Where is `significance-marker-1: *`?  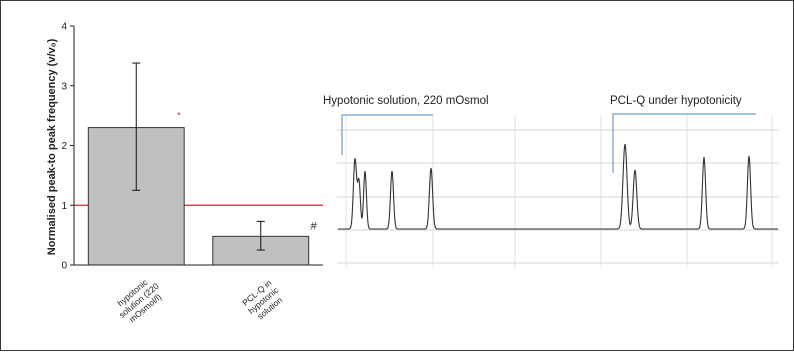 significance-marker-1: * is located at coordinates (179, 116).